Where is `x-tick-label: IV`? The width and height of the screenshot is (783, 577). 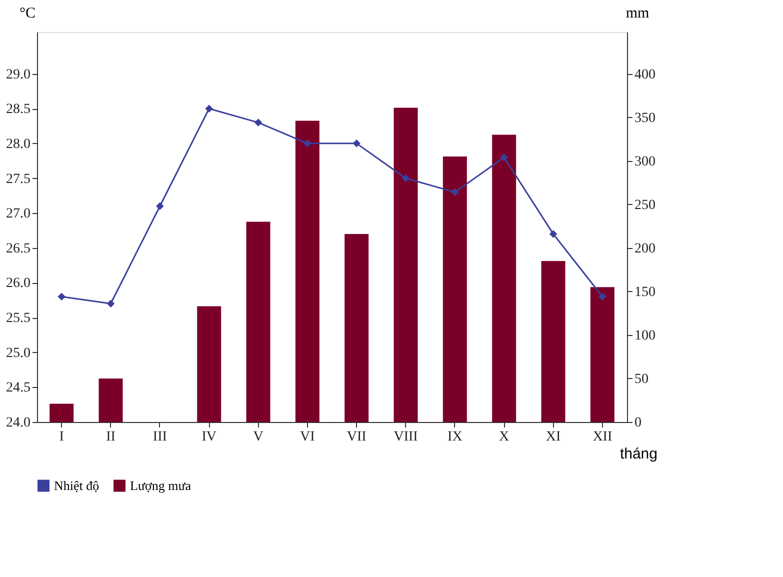
x-tick-label: IV is located at coordinates (209, 437).